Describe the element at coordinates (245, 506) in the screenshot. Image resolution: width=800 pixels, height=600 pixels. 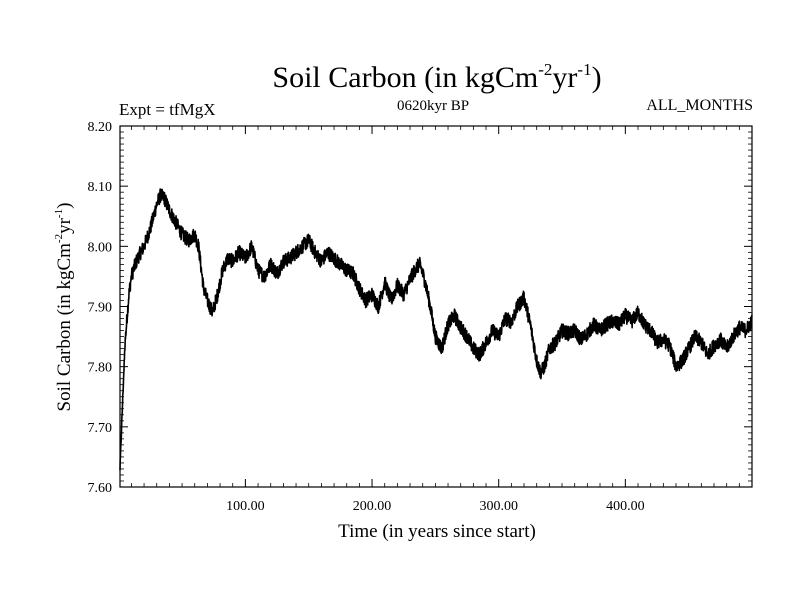
I see `x-tick-label: 100.00` at that location.